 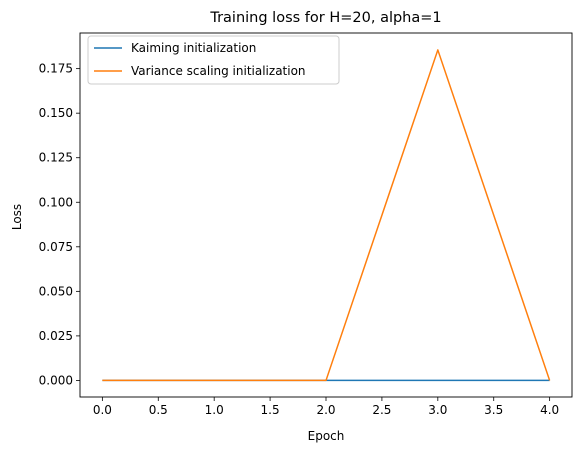 I want to click on y-axis-ticks: 0.000 0.025 0.050 0.075 0.100 0.125 0.150 0.175, so click(x=59, y=224).